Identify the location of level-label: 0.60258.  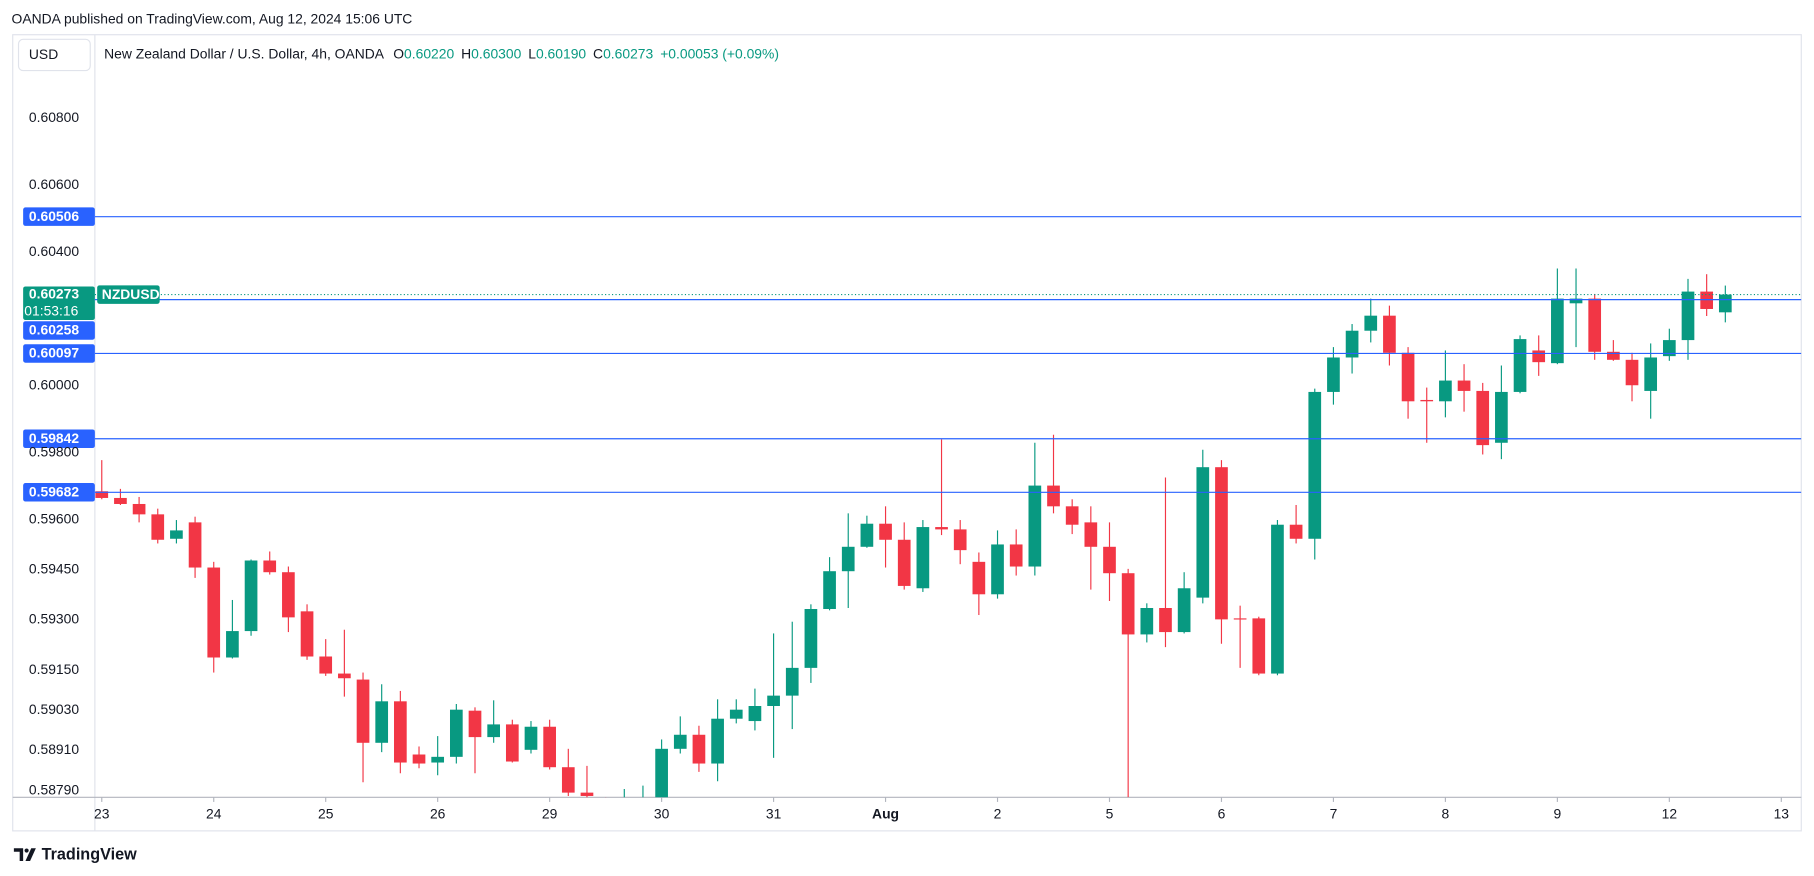
(54, 330).